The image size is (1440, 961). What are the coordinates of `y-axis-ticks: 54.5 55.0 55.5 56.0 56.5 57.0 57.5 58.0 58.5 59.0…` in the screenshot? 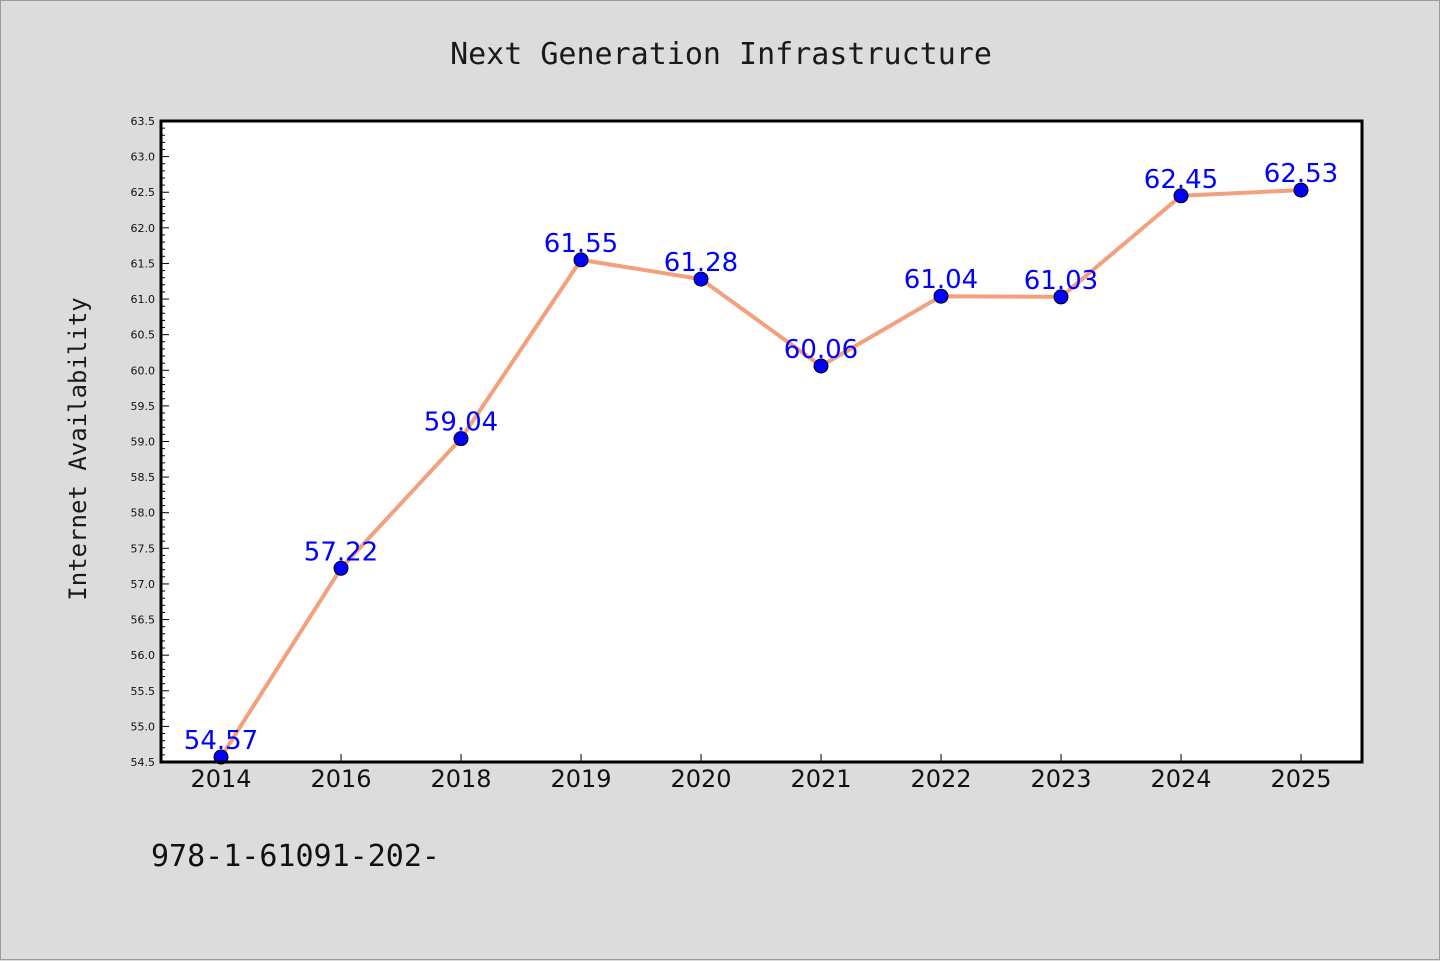 It's located at (150, 442).